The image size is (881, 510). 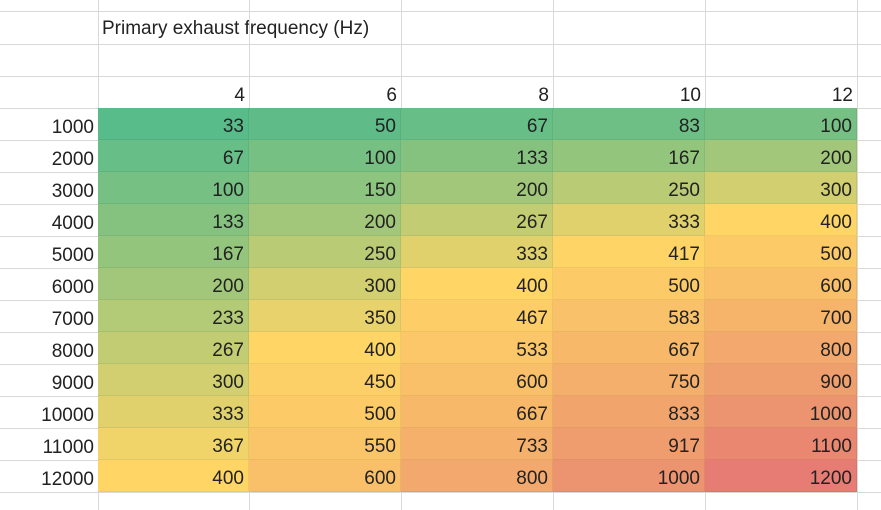 What do you see at coordinates (72, 127) in the screenshot?
I see `row-label-cell: 1000` at bounding box center [72, 127].